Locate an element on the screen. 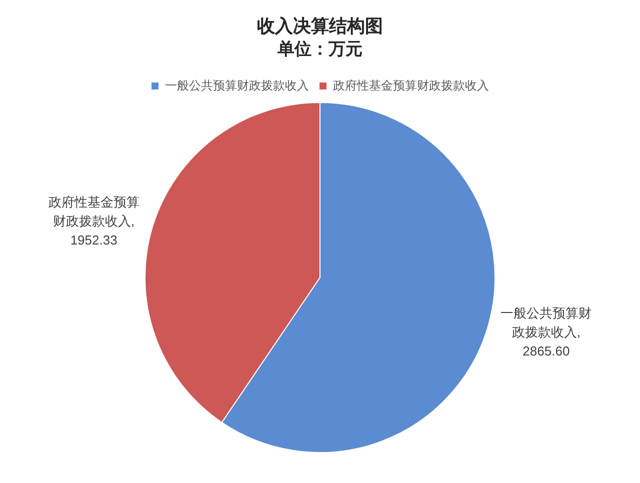 This screenshot has height=483, width=640. legend-label: 政府性基金预算财政拨款收入 is located at coordinates (411, 85).